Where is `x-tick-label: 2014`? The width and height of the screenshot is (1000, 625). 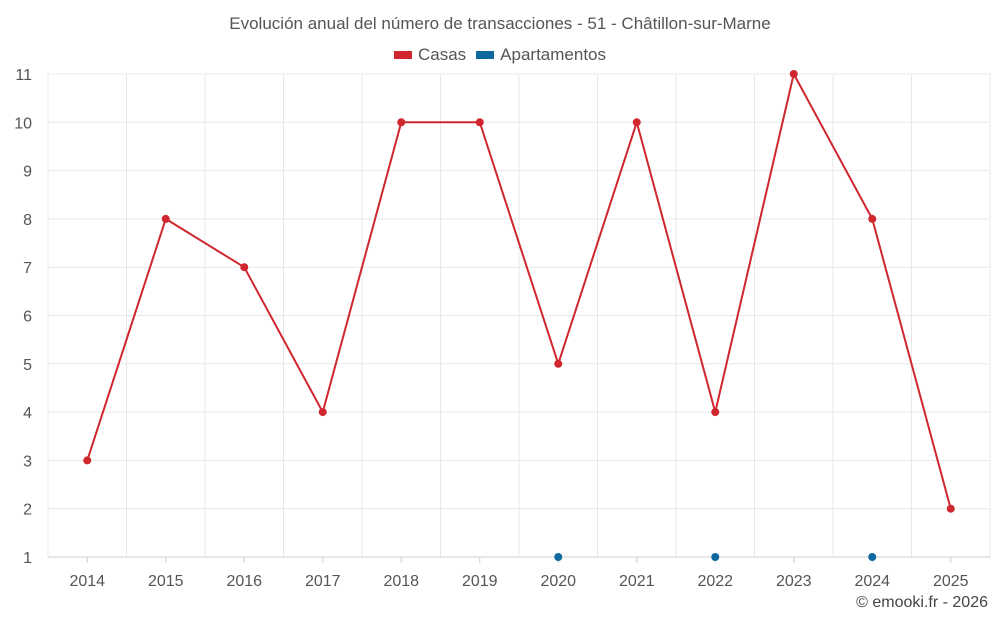
x-tick-label: 2014 is located at coordinates (87, 581).